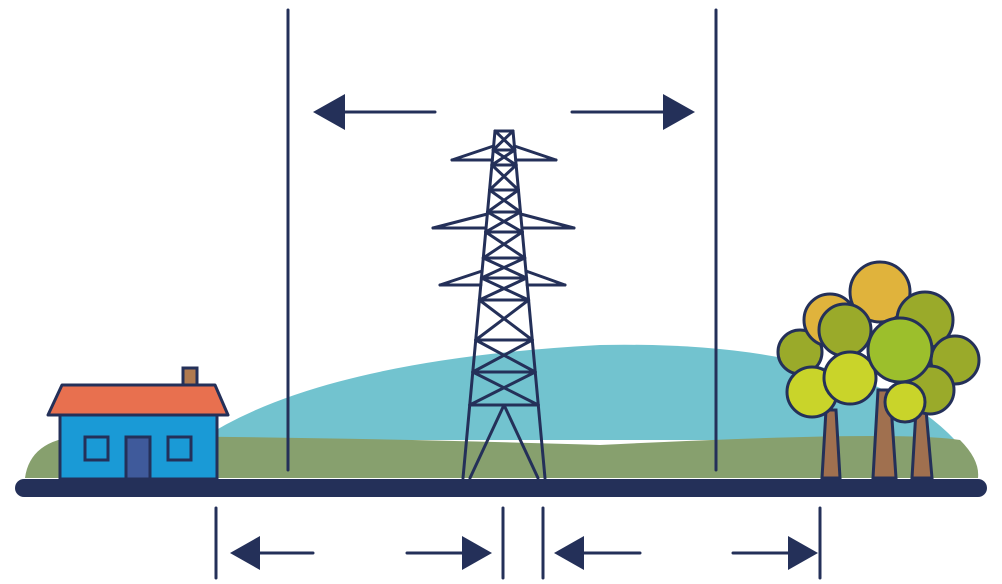  Describe the element at coordinates (138, 423) in the screenshot. I see `house` at that location.